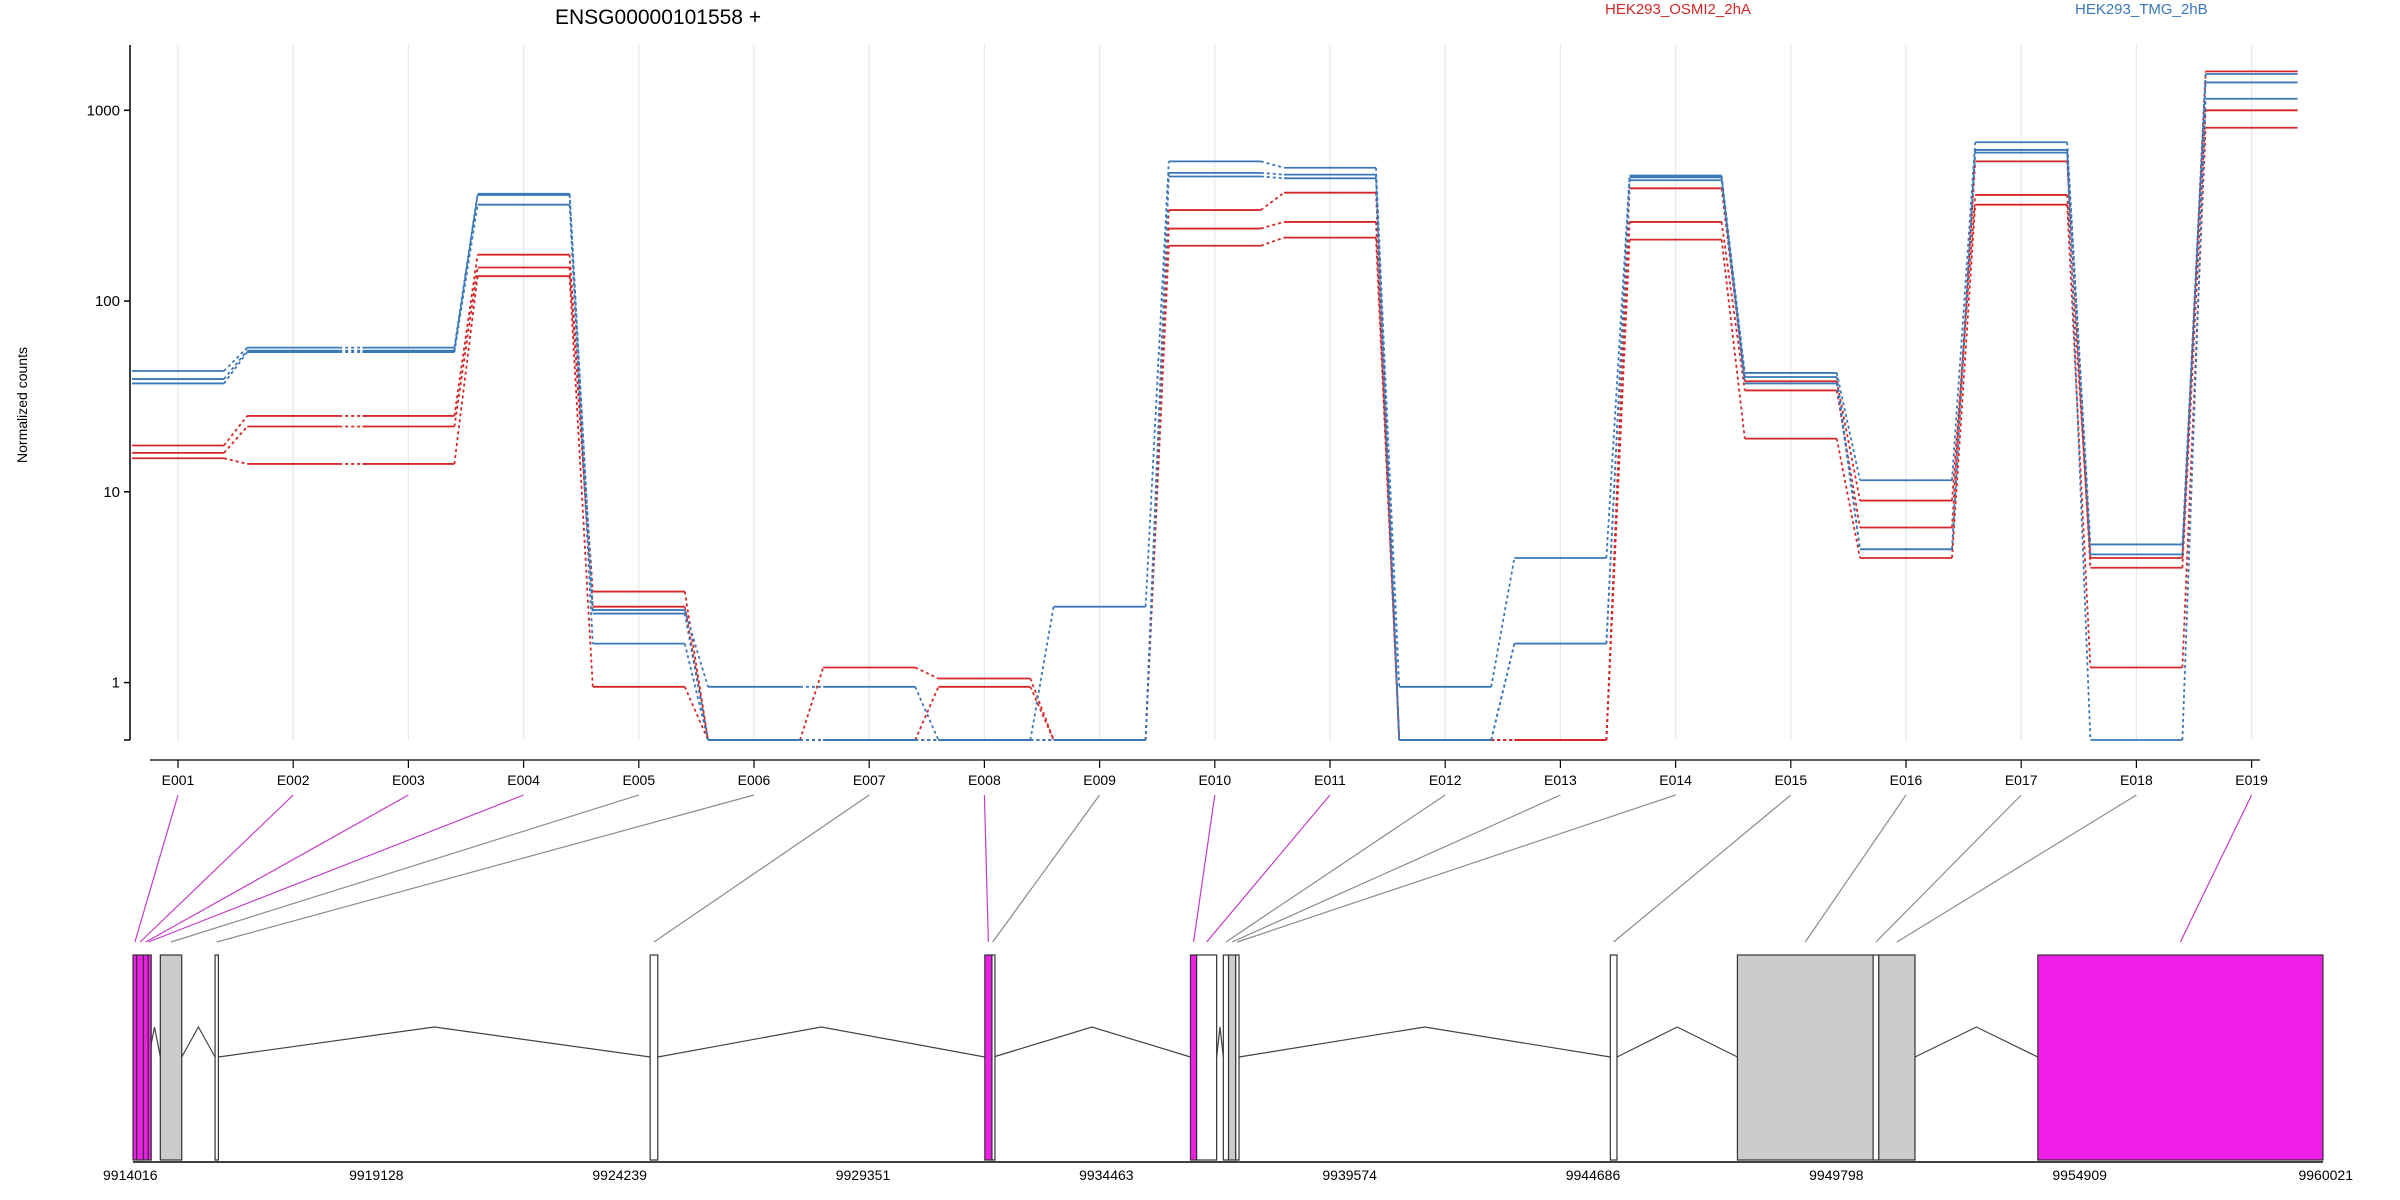 Image resolution: width=2400 pixels, height=1200 pixels. I want to click on x-tick-label: E016, so click(1906, 780).